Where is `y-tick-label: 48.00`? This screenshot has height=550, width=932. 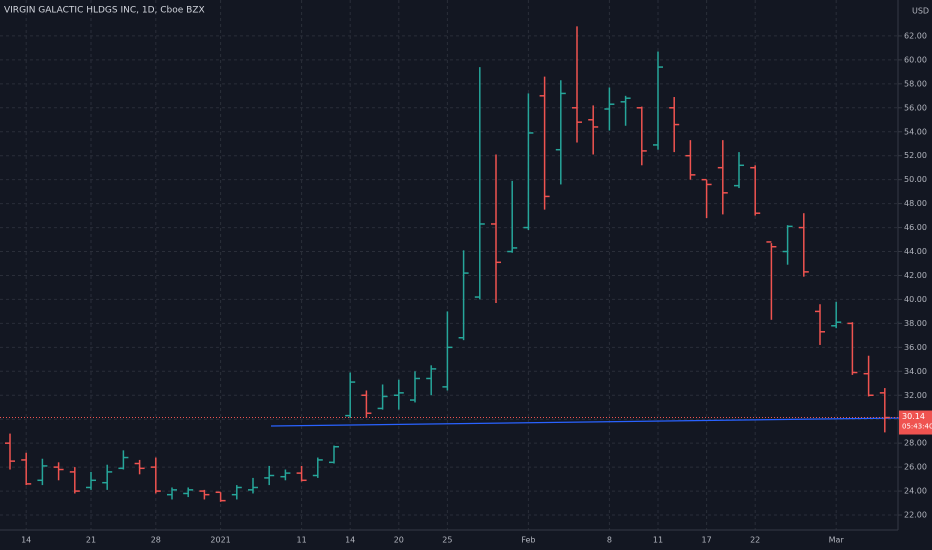 y-tick-label: 48.00 is located at coordinates (915, 203).